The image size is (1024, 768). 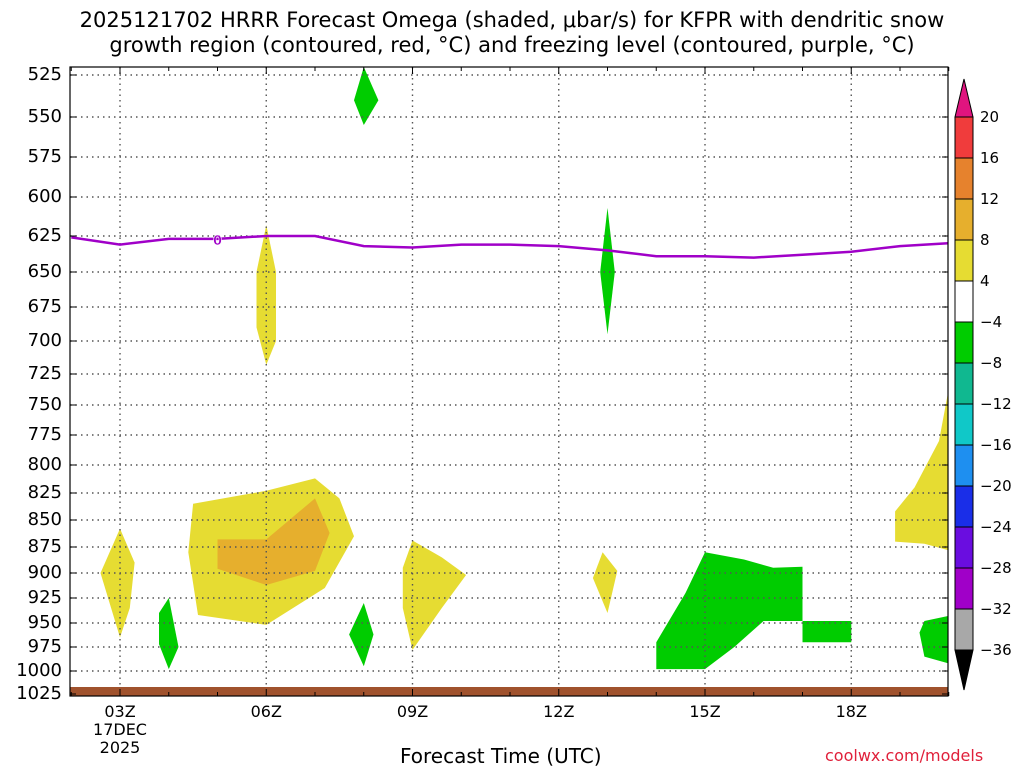 I want to click on colorbar-level-label: −20, so click(x=996, y=486).